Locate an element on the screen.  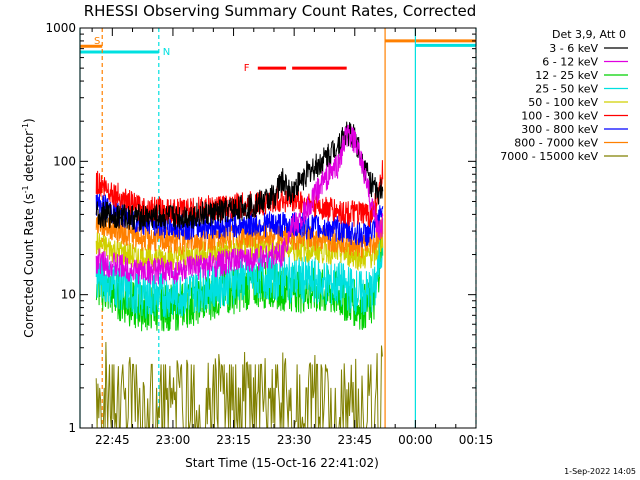
legend-label-3: 12 - 25 keV is located at coordinates (566, 75).